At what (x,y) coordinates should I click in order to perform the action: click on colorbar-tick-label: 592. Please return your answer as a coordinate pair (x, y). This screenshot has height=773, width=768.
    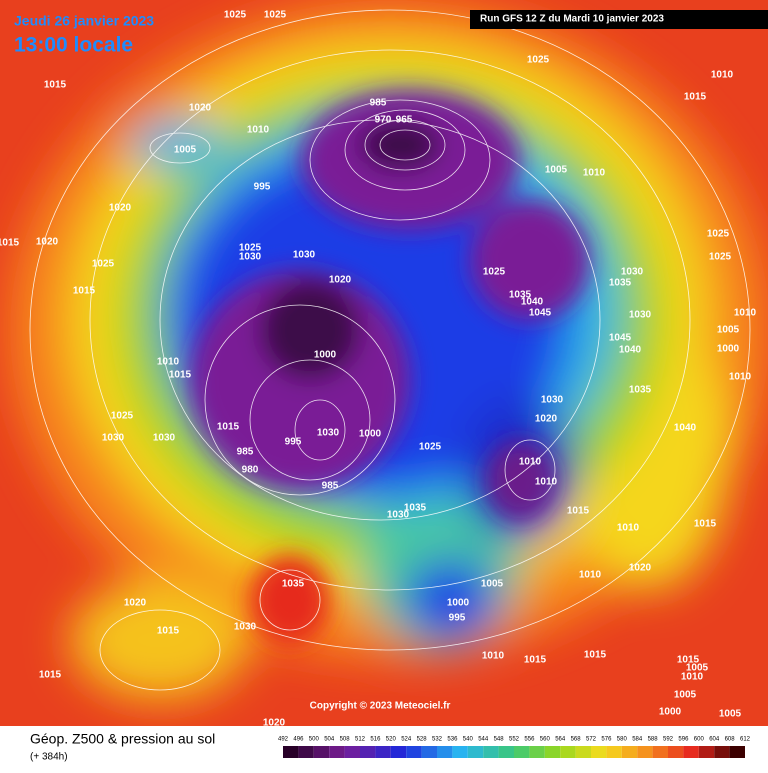
    Looking at the image, I should click on (668, 740).